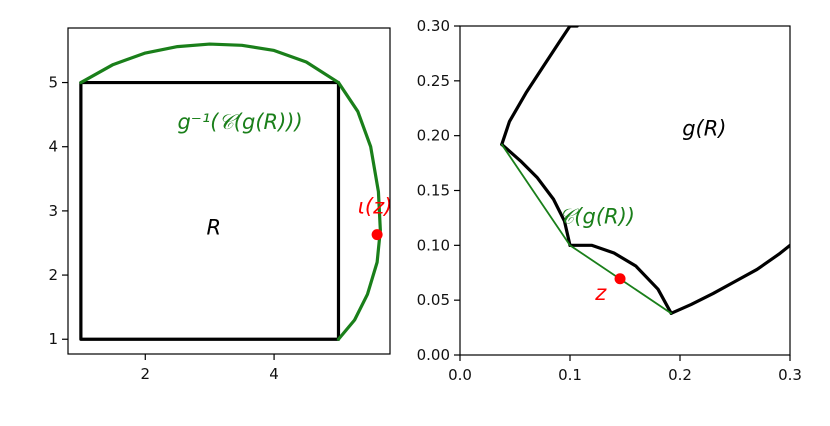 The height and width of the screenshot is (426, 830). What do you see at coordinates (53, 83) in the screenshot?
I see `left-plot-y-tick-label: 5` at bounding box center [53, 83].